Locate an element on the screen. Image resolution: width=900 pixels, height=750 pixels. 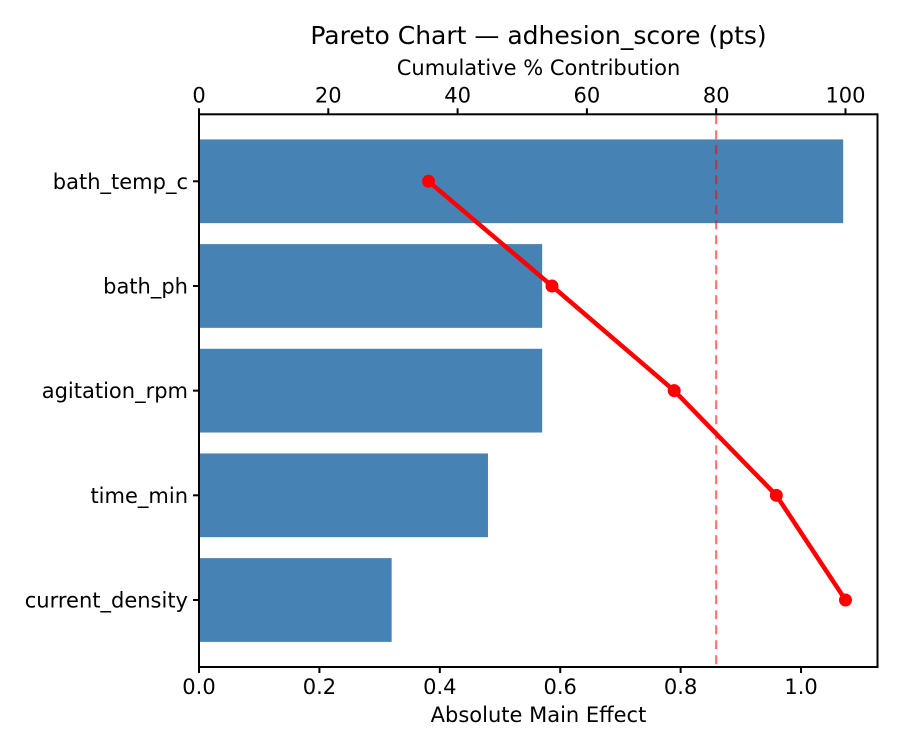
category-label-bath_temp_c: bath_temp_c is located at coordinates (120, 182).